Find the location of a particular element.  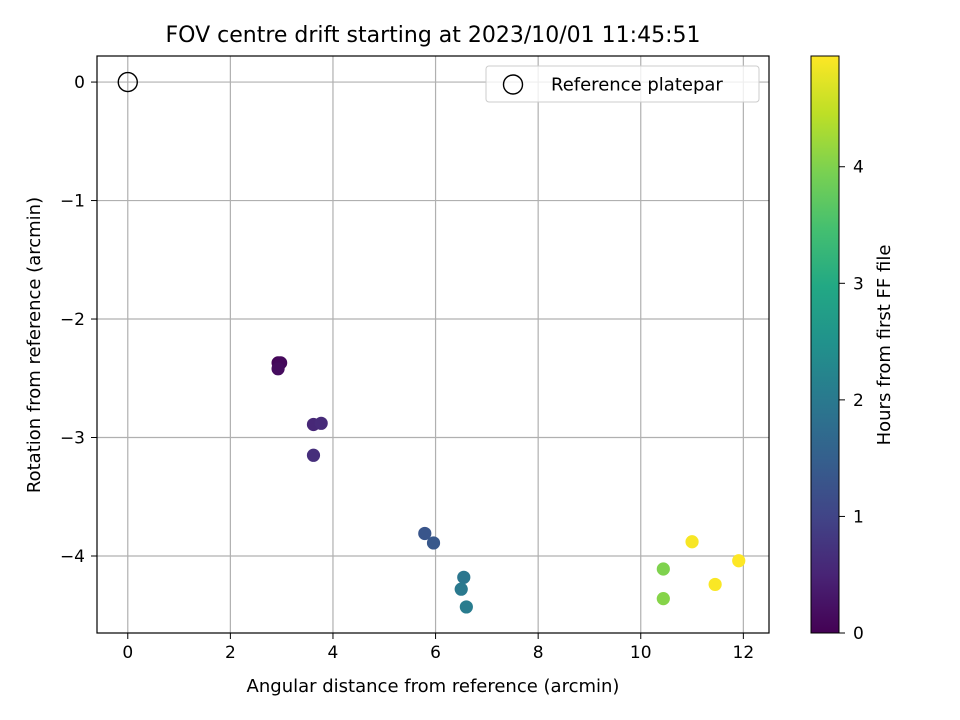

reference-marker is located at coordinates (127, 82).